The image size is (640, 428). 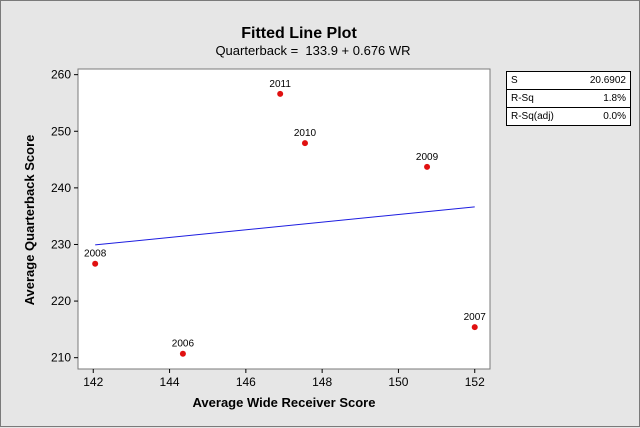 What do you see at coordinates (284, 402) in the screenshot?
I see `x-axis-label: Average Wide Receiver Score` at bounding box center [284, 402].